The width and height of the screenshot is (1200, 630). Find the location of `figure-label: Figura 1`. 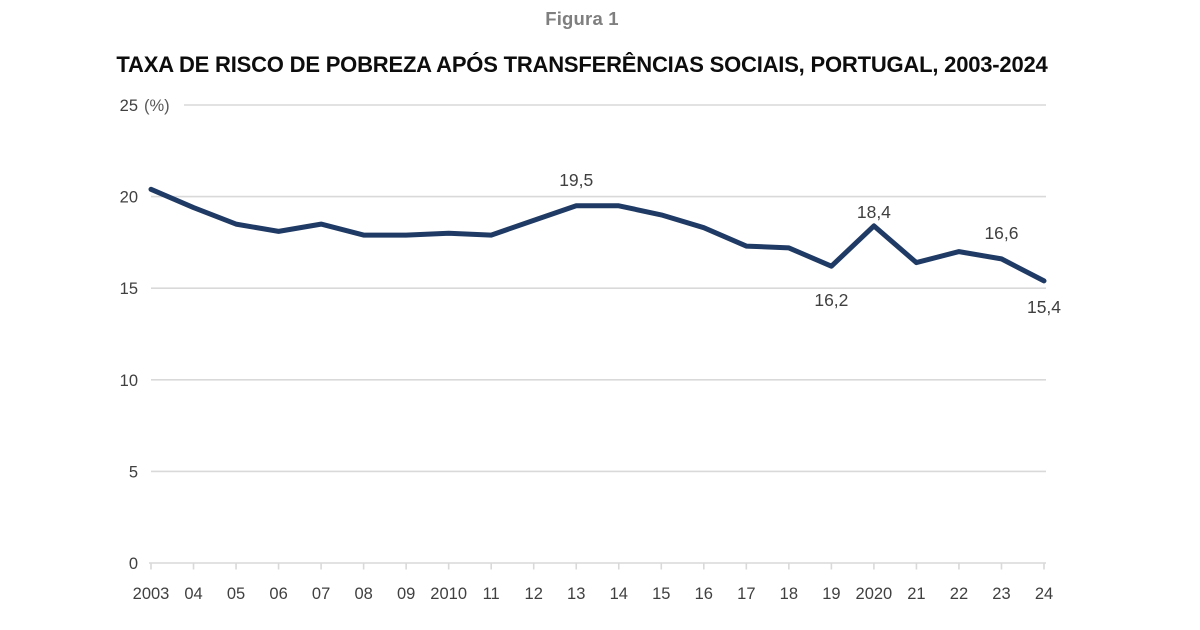

figure-label: Figura 1 is located at coordinates (582, 18).